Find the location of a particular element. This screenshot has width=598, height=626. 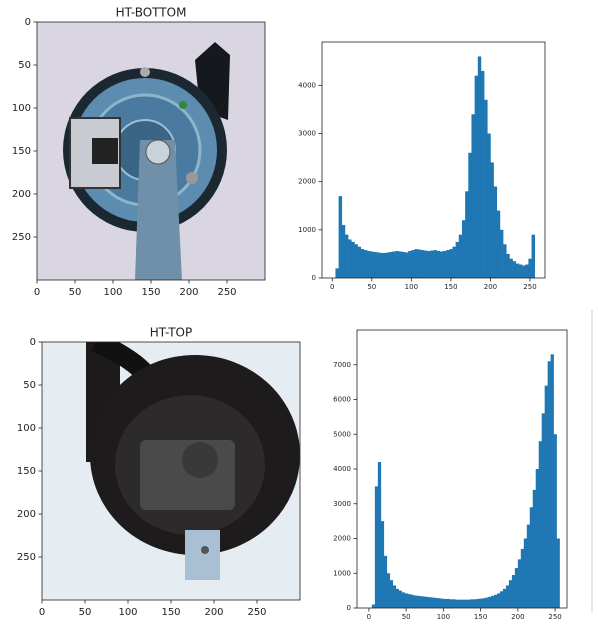

y-tick-label: 6000 is located at coordinates (342, 400).